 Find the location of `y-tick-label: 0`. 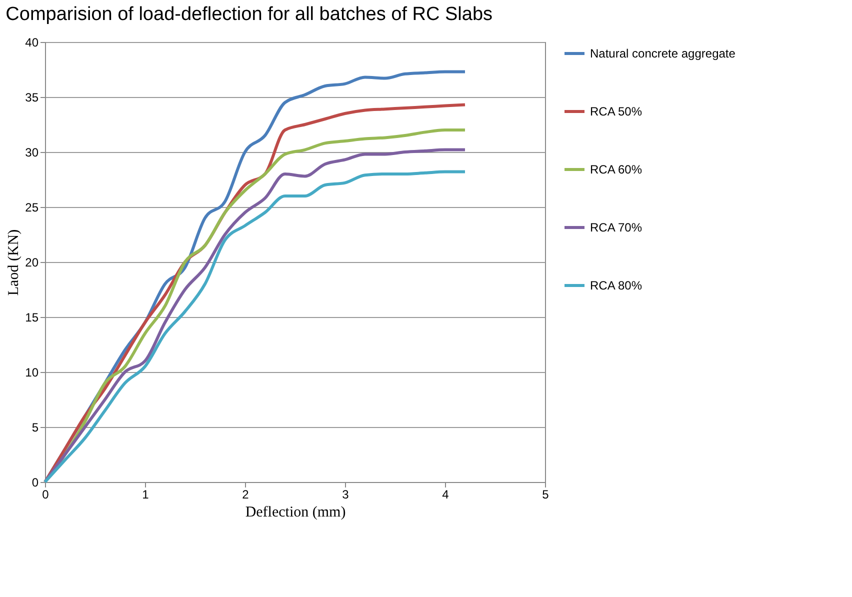

y-tick-label: 0 is located at coordinates (35, 483).